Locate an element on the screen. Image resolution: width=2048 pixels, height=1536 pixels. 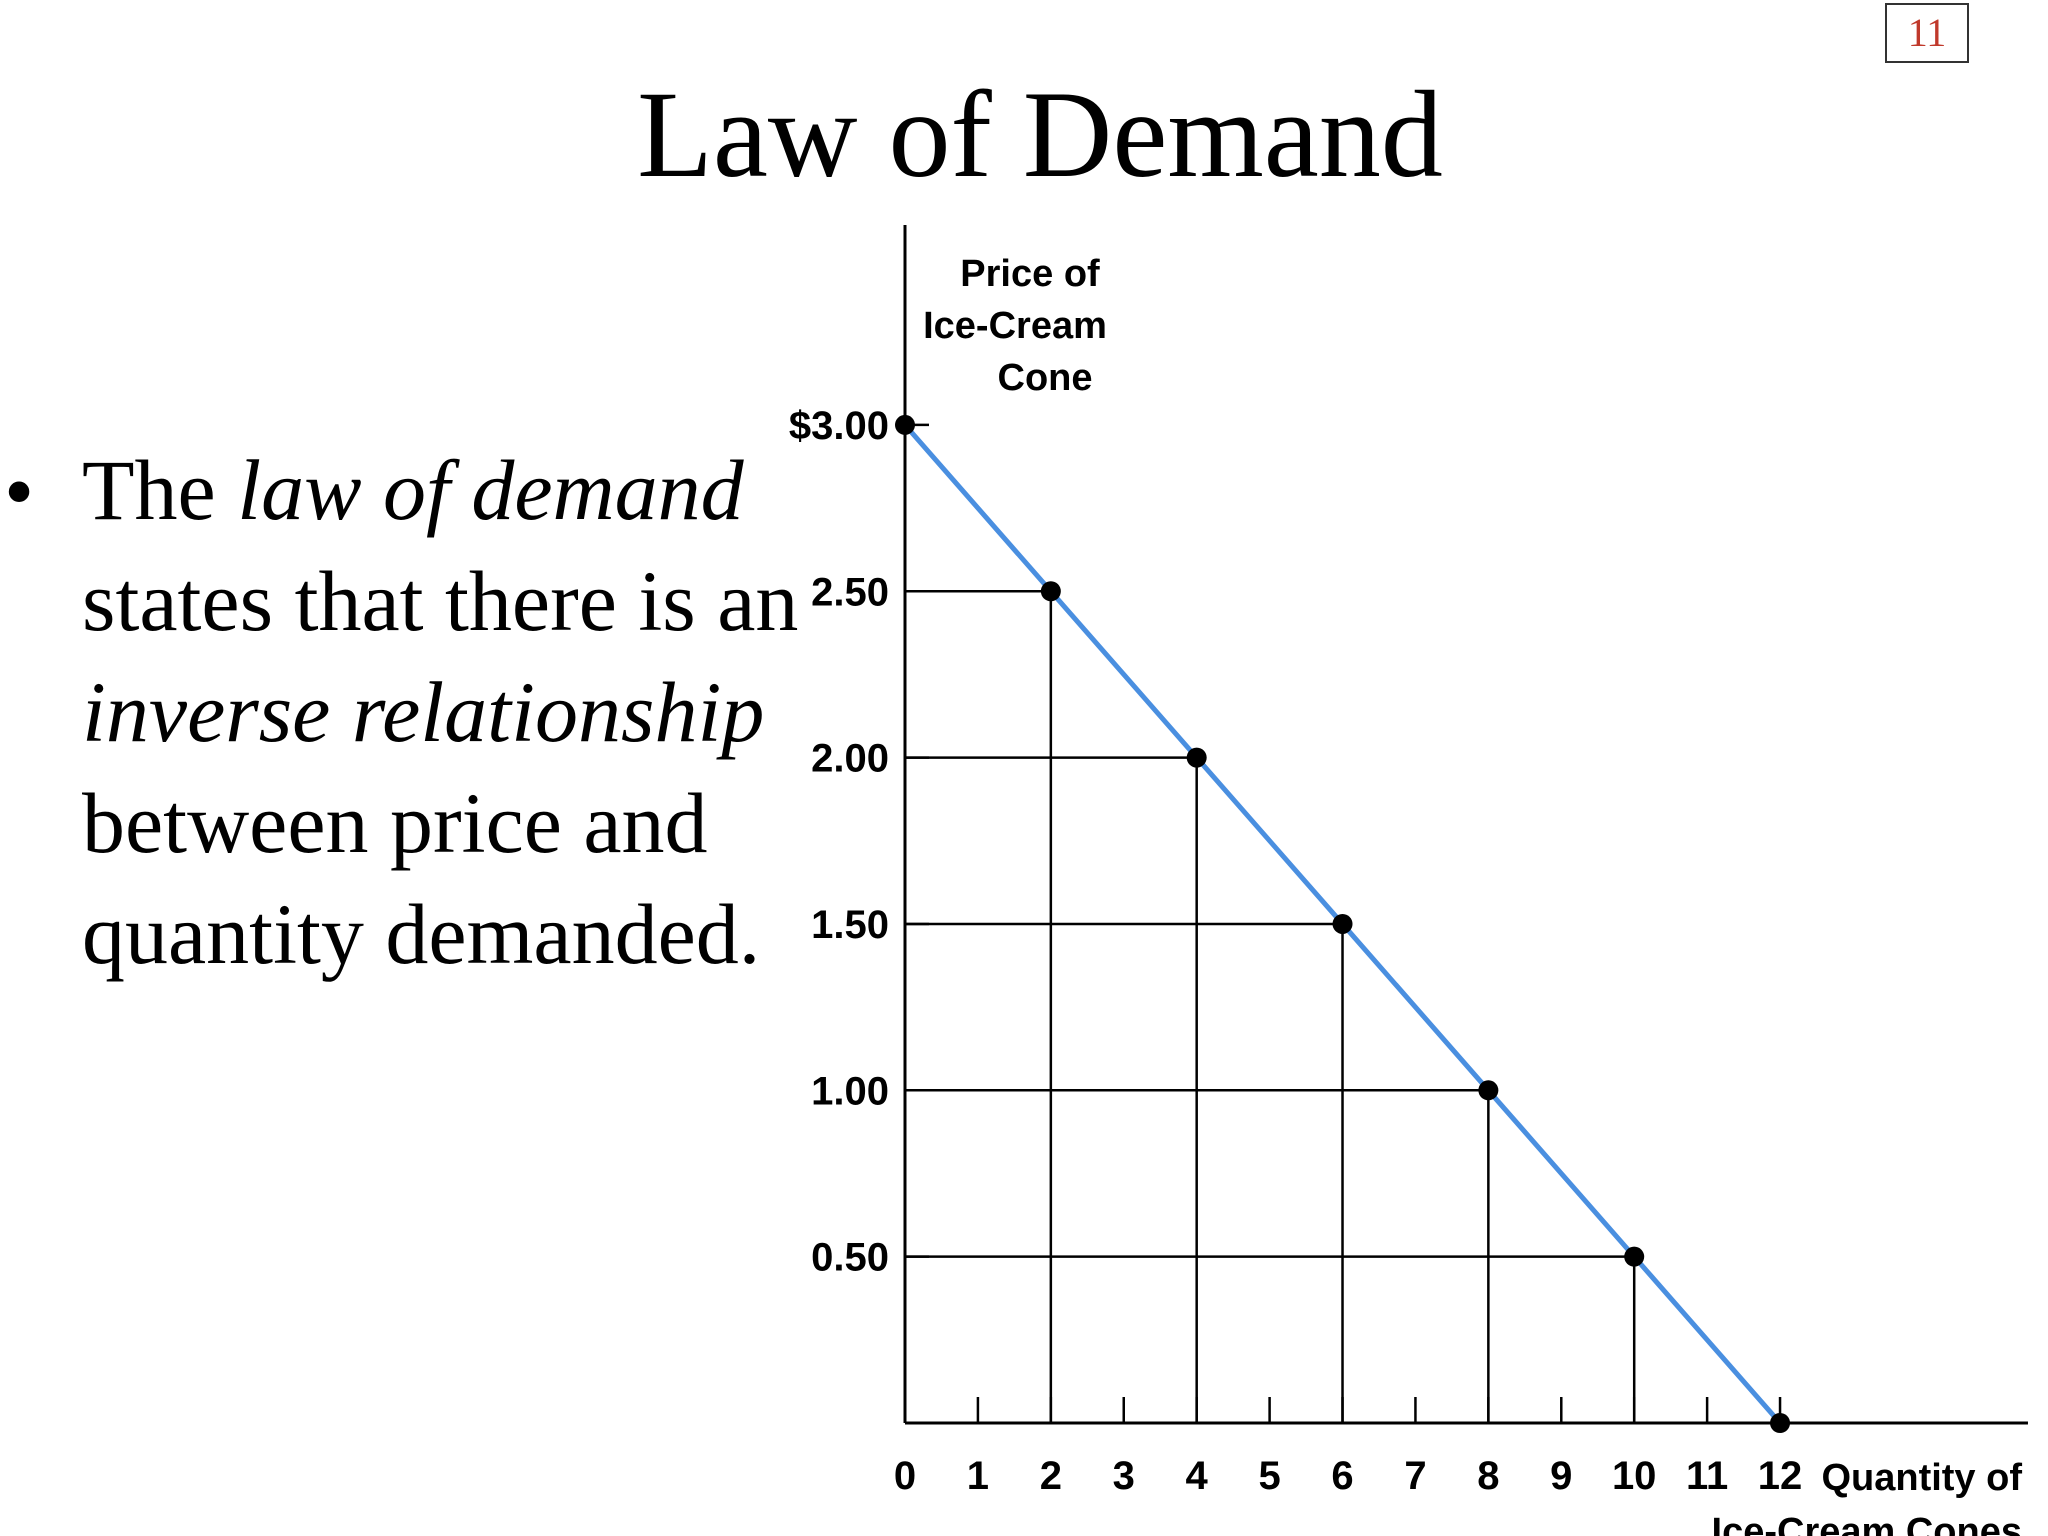
x-tick-label: 9 is located at coordinates (1561, 1476).